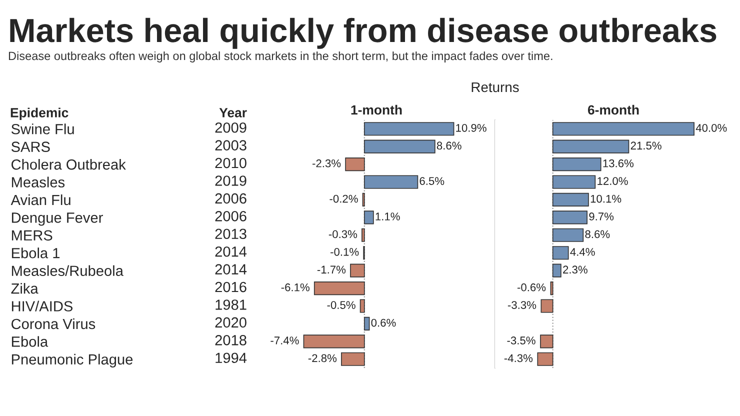 This screenshot has width=740, height=416. What do you see at coordinates (575, 270) in the screenshot?
I see `data-label: 2.3%` at bounding box center [575, 270].